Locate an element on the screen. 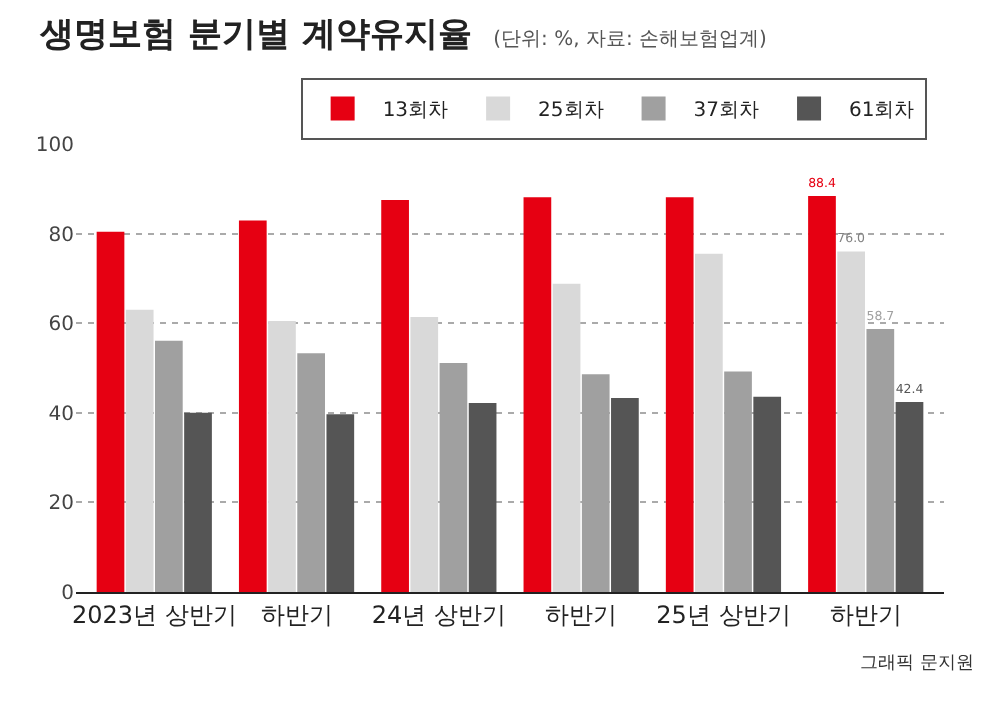 The image size is (1000, 708). y-tick-label: 20 is located at coordinates (61, 504).